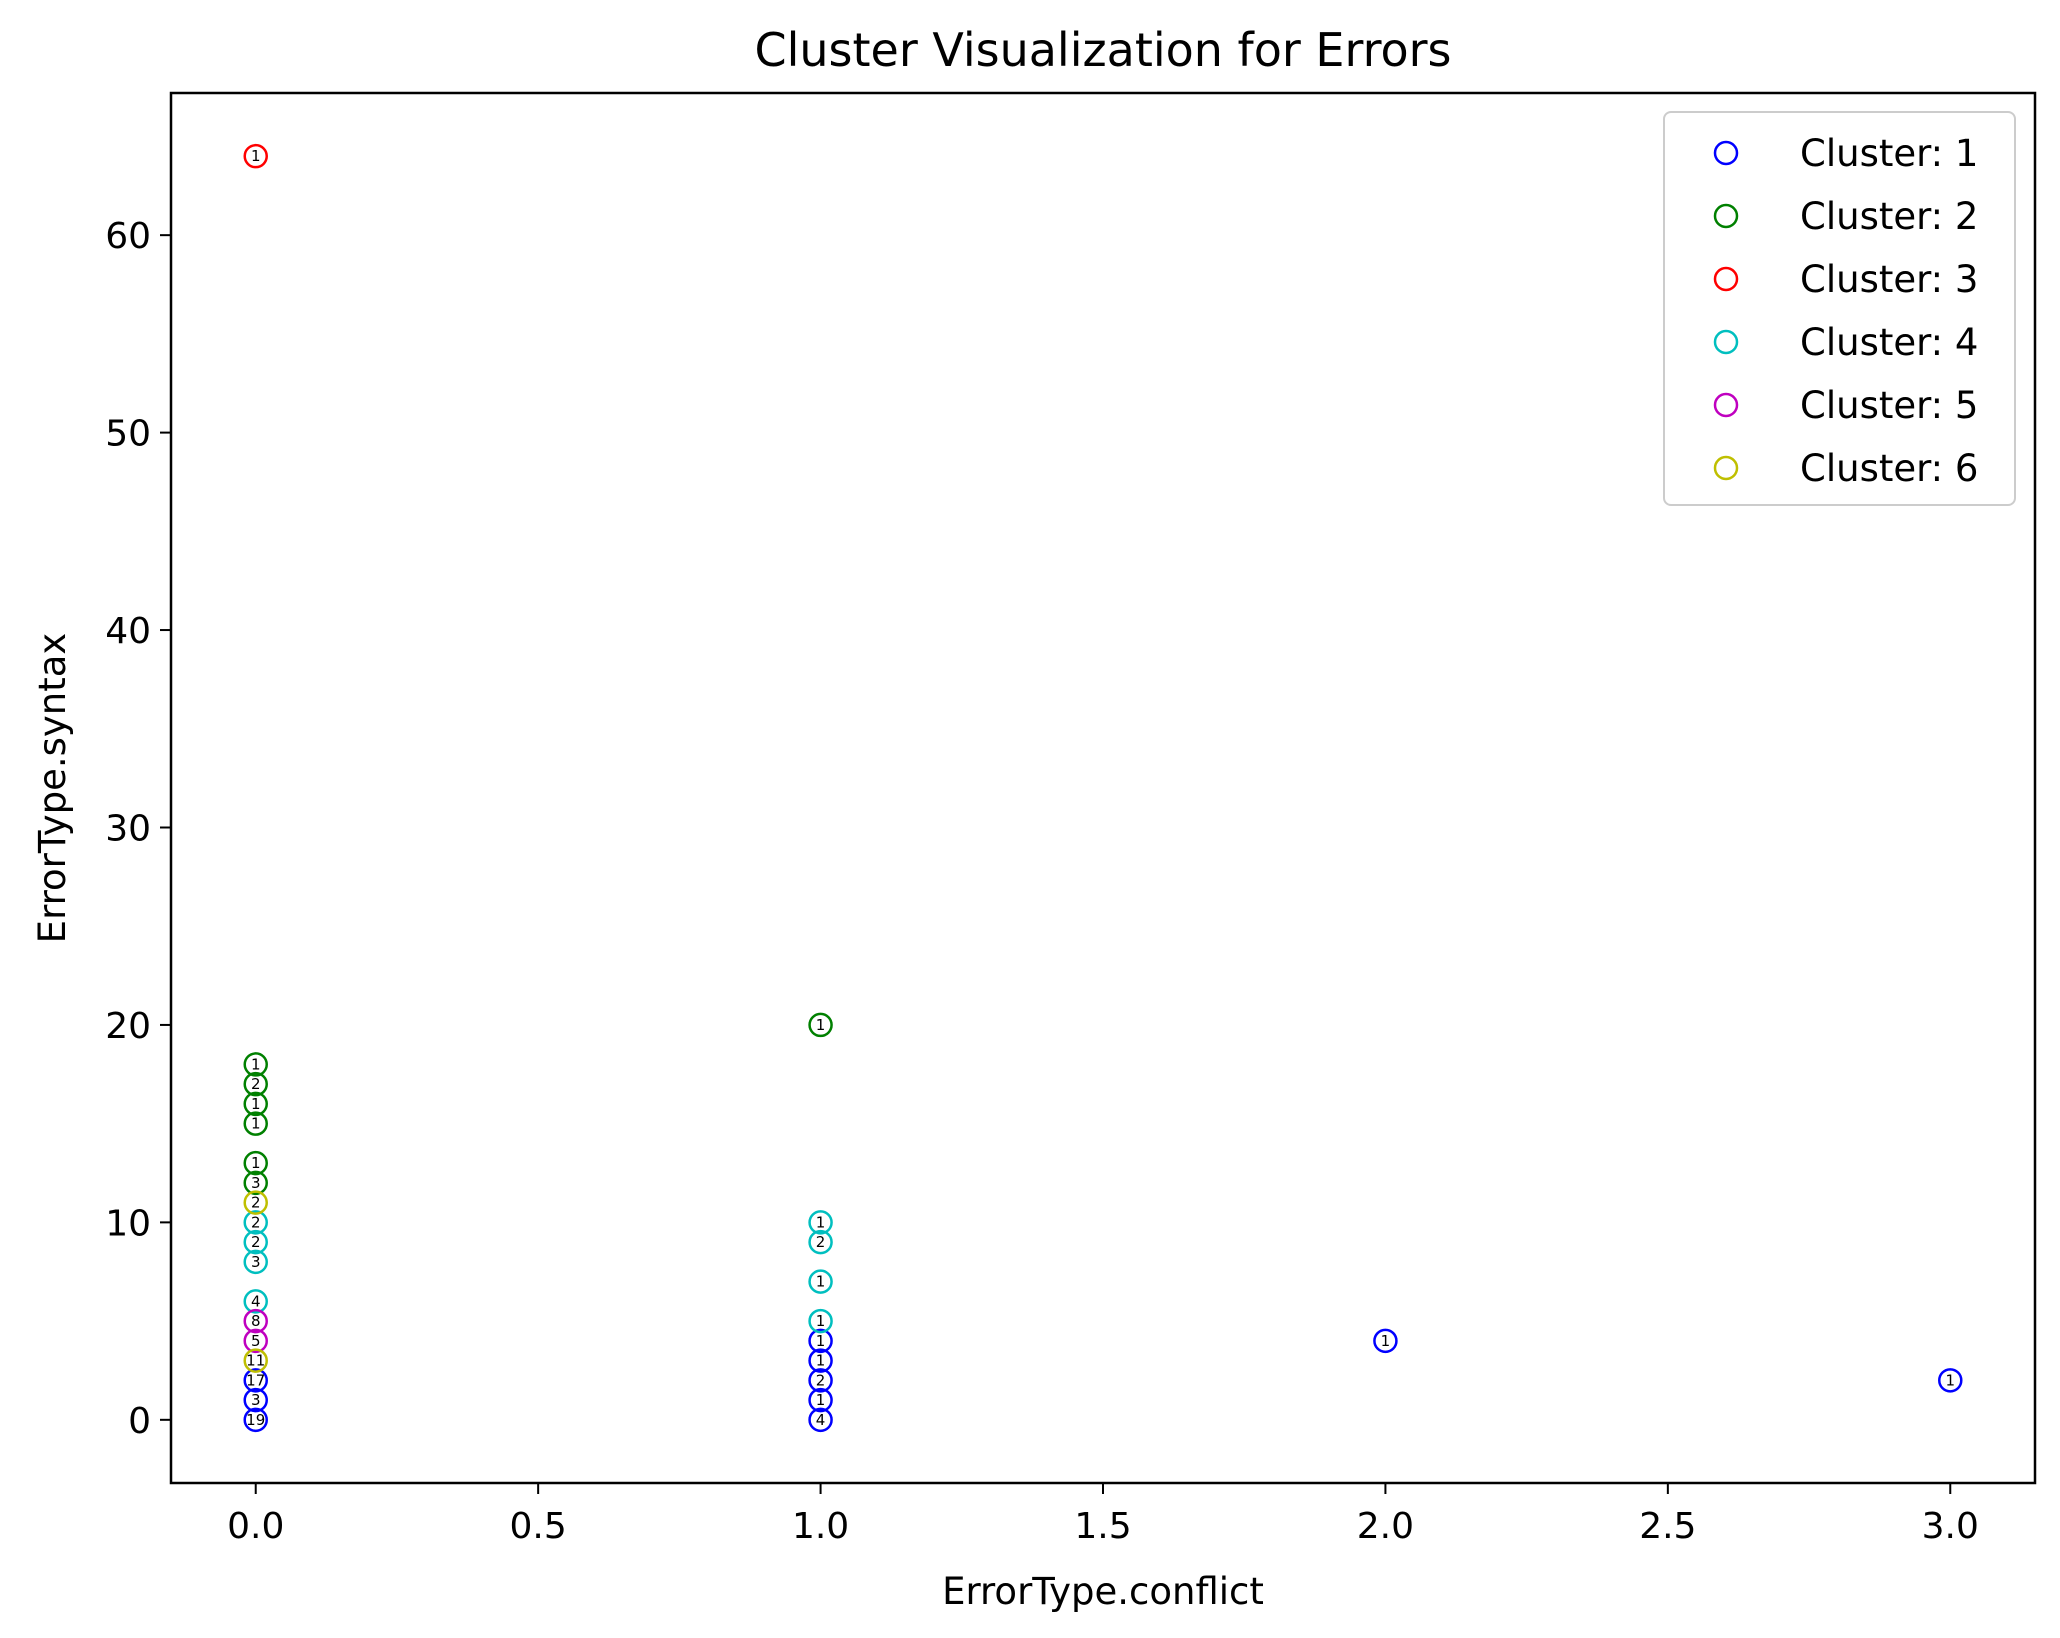 This screenshot has width=2060, height=1638. Describe the element at coordinates (128, 1223) in the screenshot. I see `y-tick-label: 10` at that location.